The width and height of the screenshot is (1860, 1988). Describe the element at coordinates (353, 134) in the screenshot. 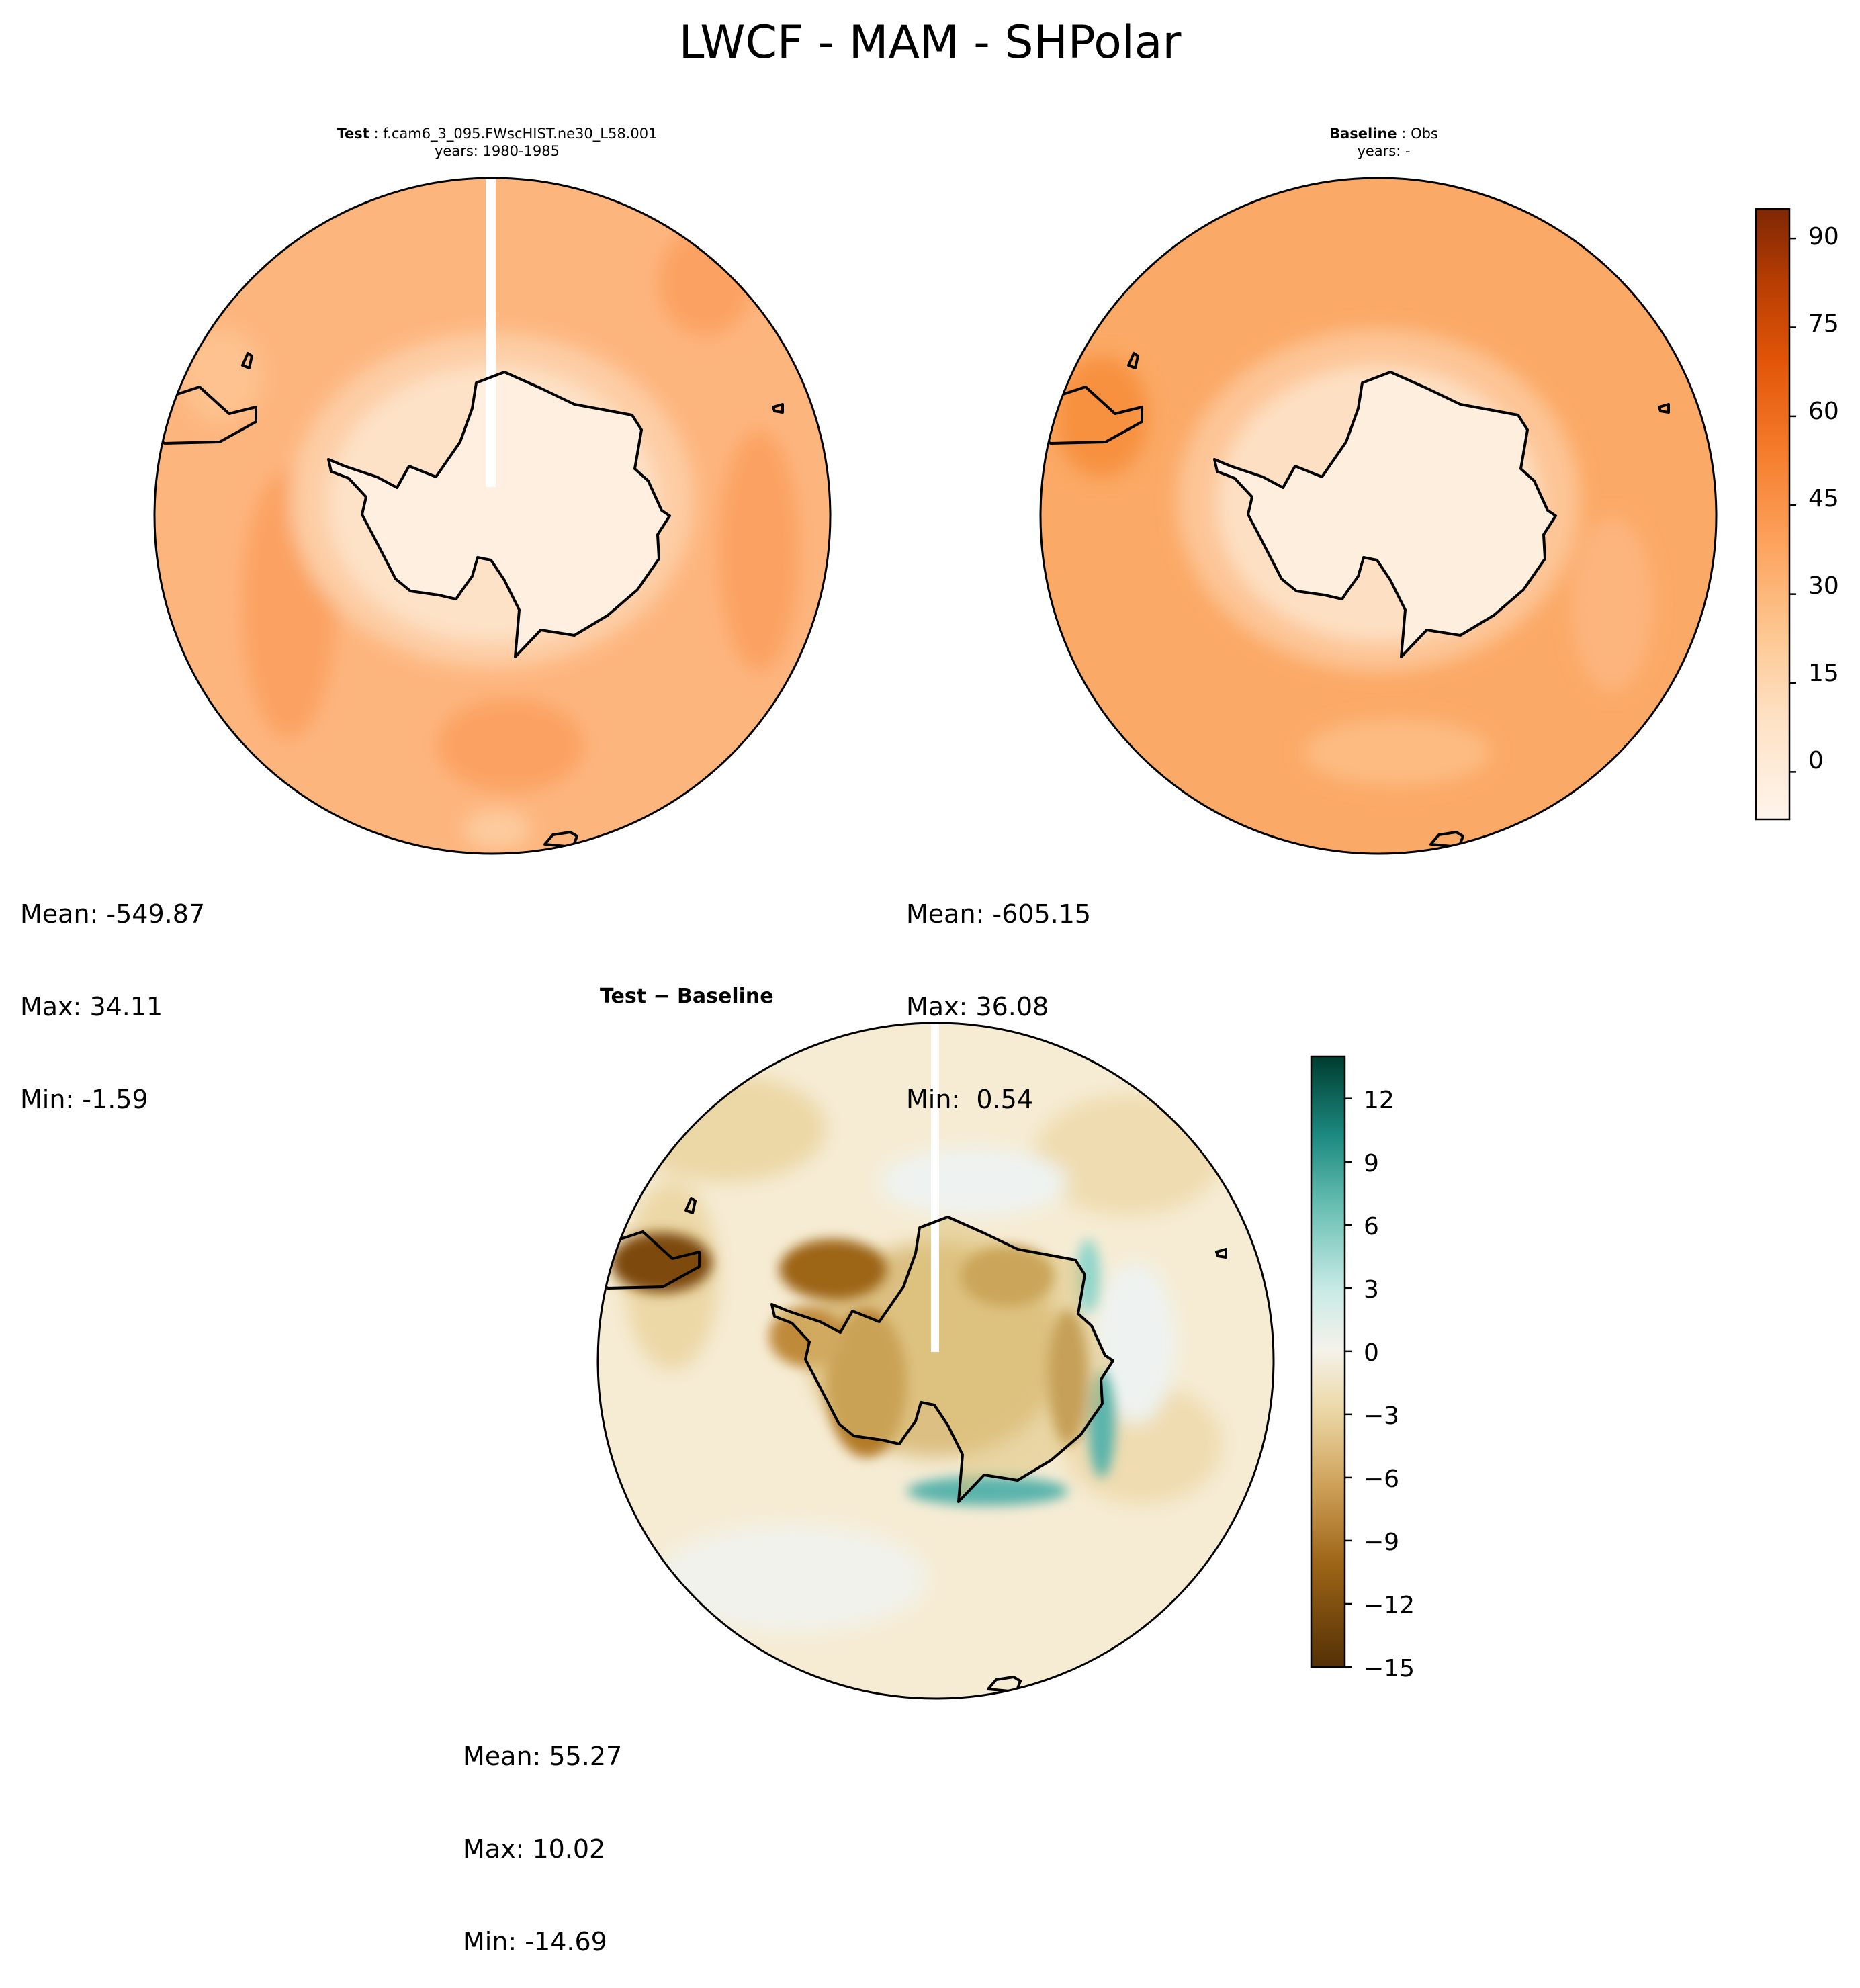

I see `test-label: Test` at that location.